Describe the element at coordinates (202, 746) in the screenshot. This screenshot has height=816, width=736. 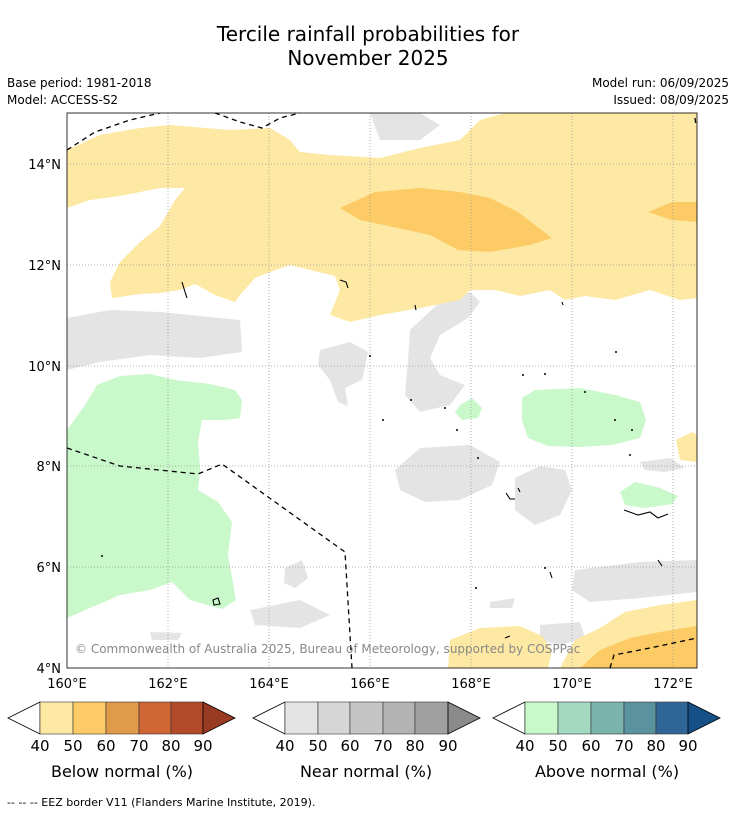
I see `below-tick: 90` at that location.